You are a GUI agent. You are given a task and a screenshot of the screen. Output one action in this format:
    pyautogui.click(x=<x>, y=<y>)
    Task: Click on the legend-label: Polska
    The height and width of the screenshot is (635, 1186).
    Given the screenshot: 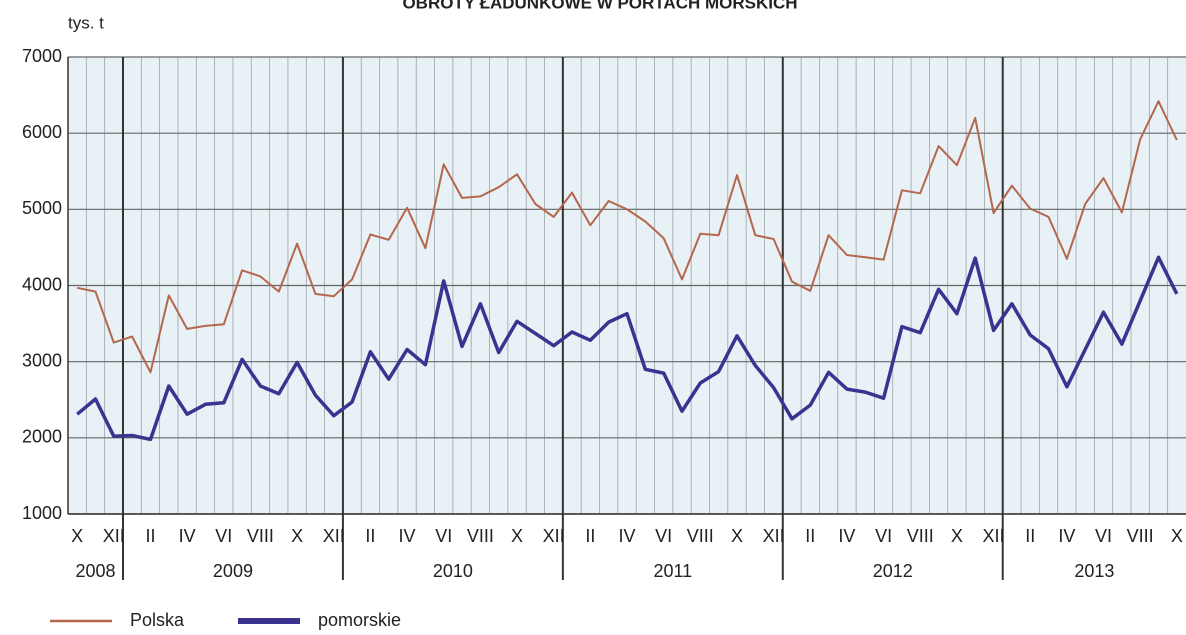 What is the action you would take?
    pyautogui.click(x=157, y=620)
    